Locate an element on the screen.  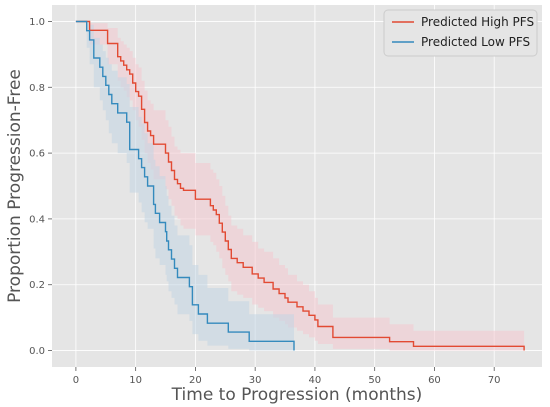
y-tick-label: 0.0 is located at coordinates (37, 351).